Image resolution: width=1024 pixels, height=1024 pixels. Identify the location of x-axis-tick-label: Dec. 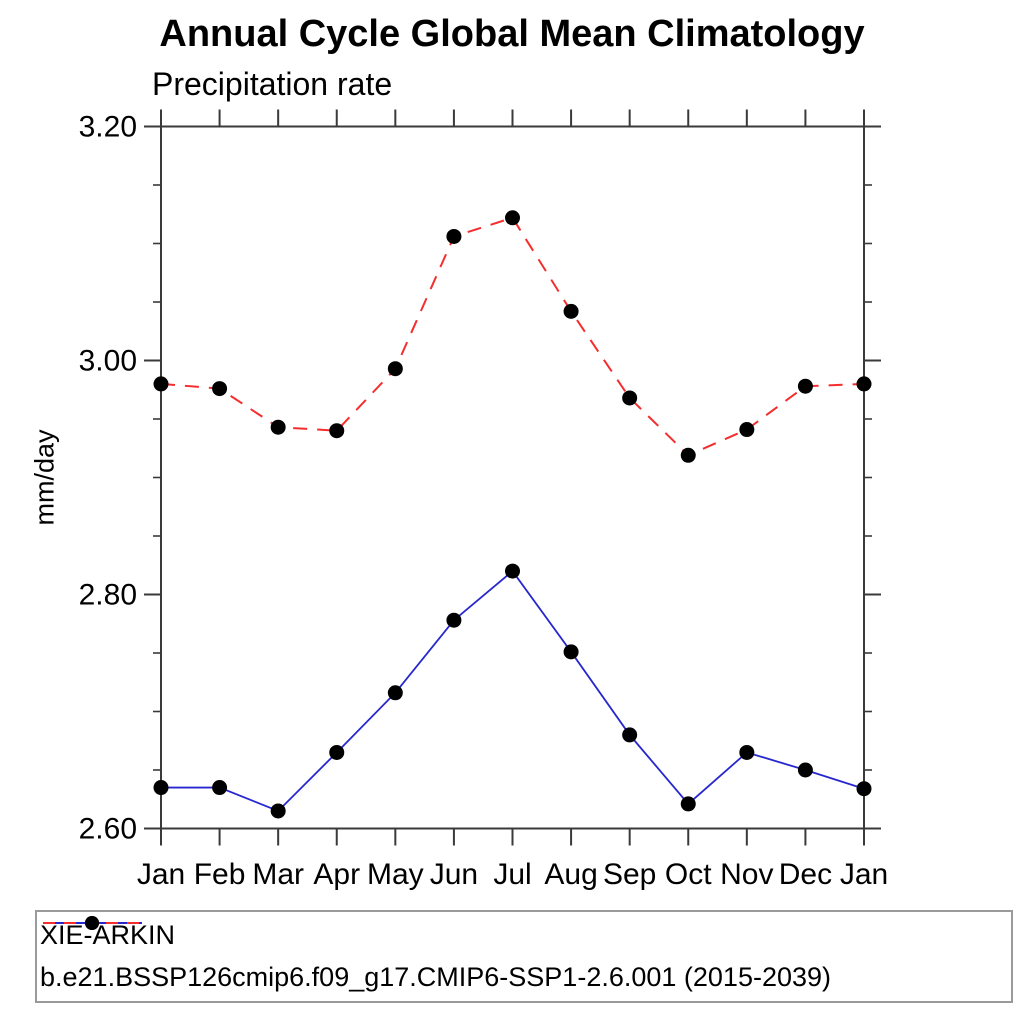
(805, 874).